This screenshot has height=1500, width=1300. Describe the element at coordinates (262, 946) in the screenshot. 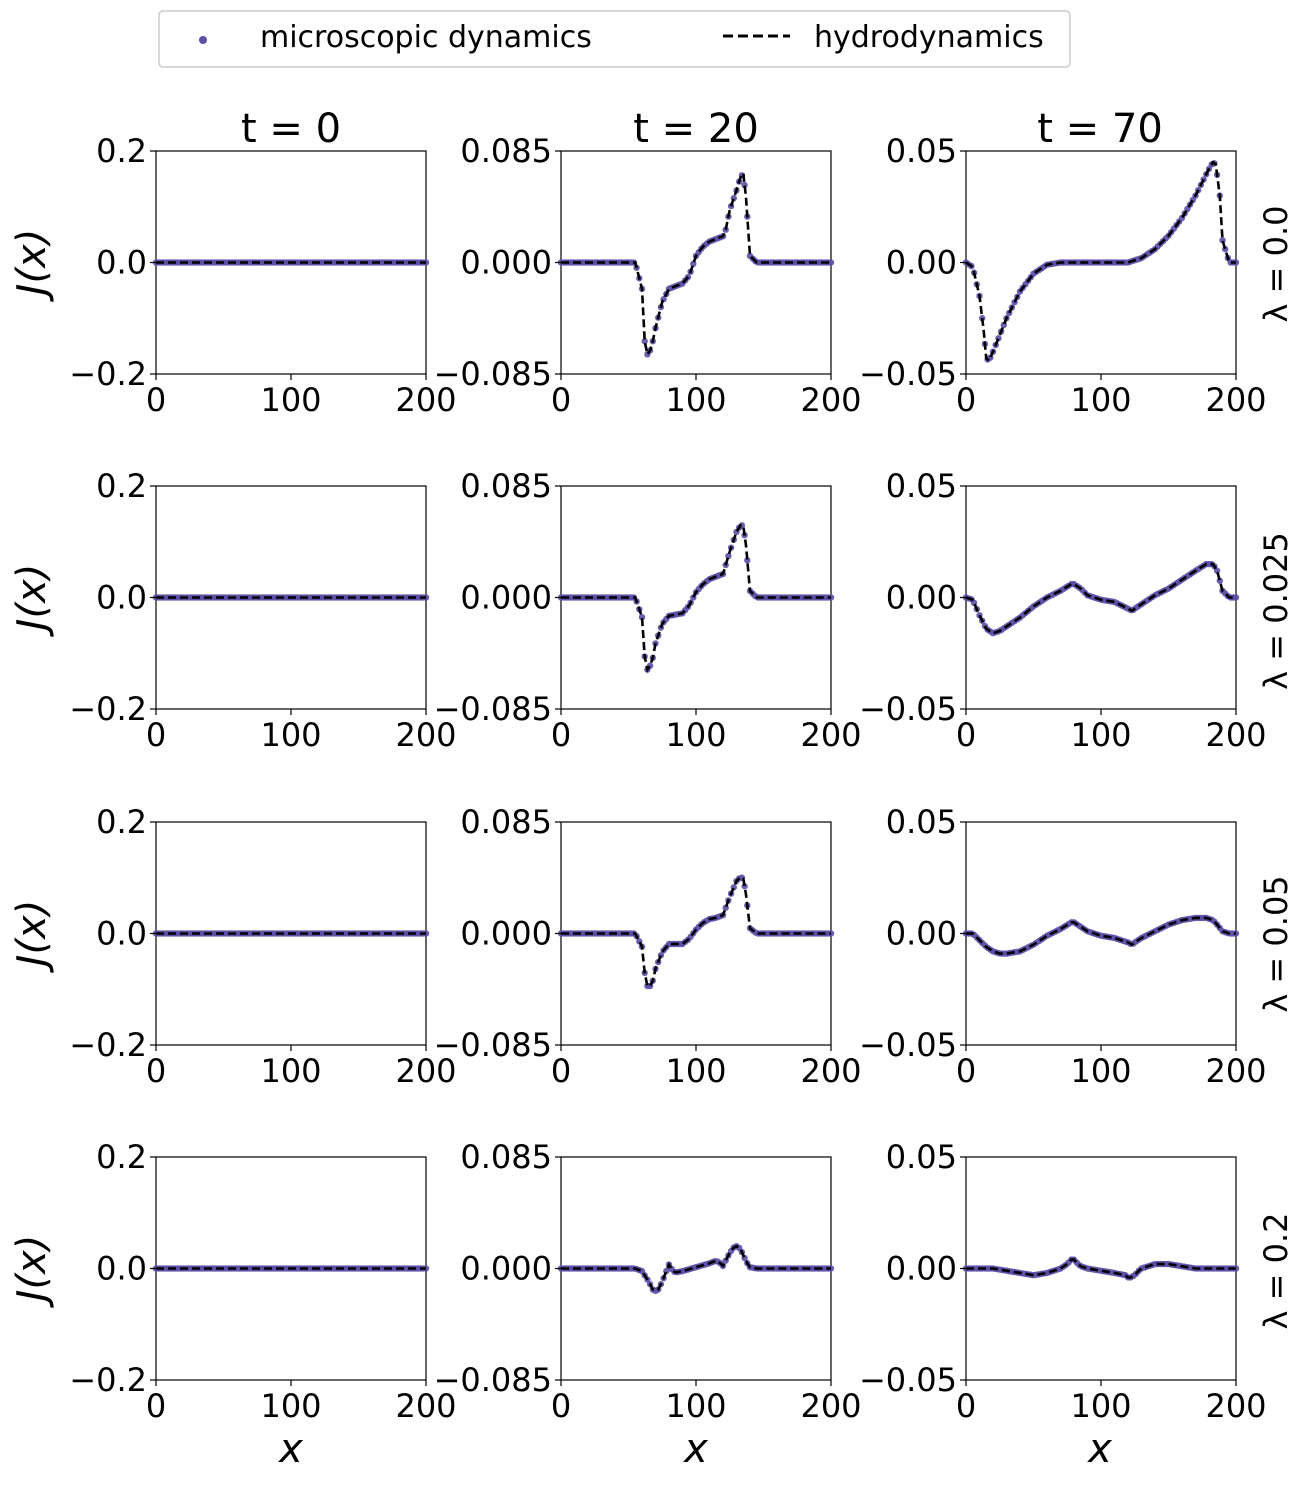

I see `panel-r3-c1: 0.2 0.0 −0.20 100 200` at that location.